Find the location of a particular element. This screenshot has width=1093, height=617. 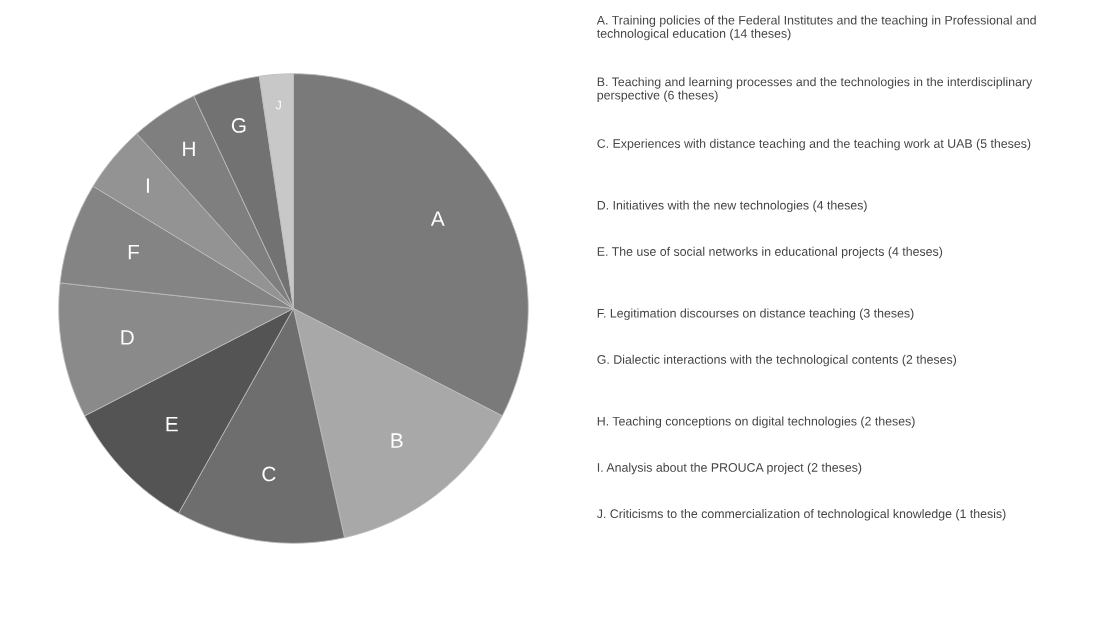

text: A. Training policies of the Federal Institutes and the teaching in Professional and technological education (14 theses) is located at coordinates (816, 28).